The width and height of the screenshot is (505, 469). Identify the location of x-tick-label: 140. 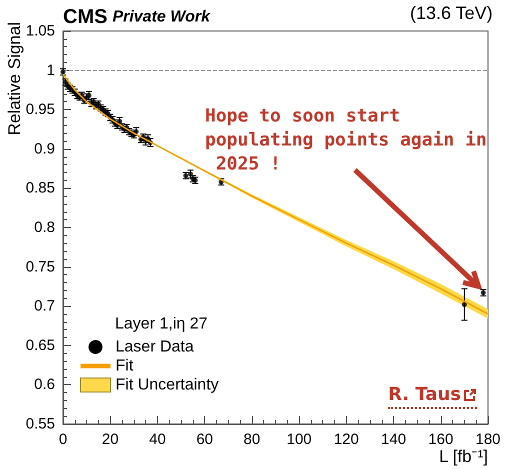
(393, 439).